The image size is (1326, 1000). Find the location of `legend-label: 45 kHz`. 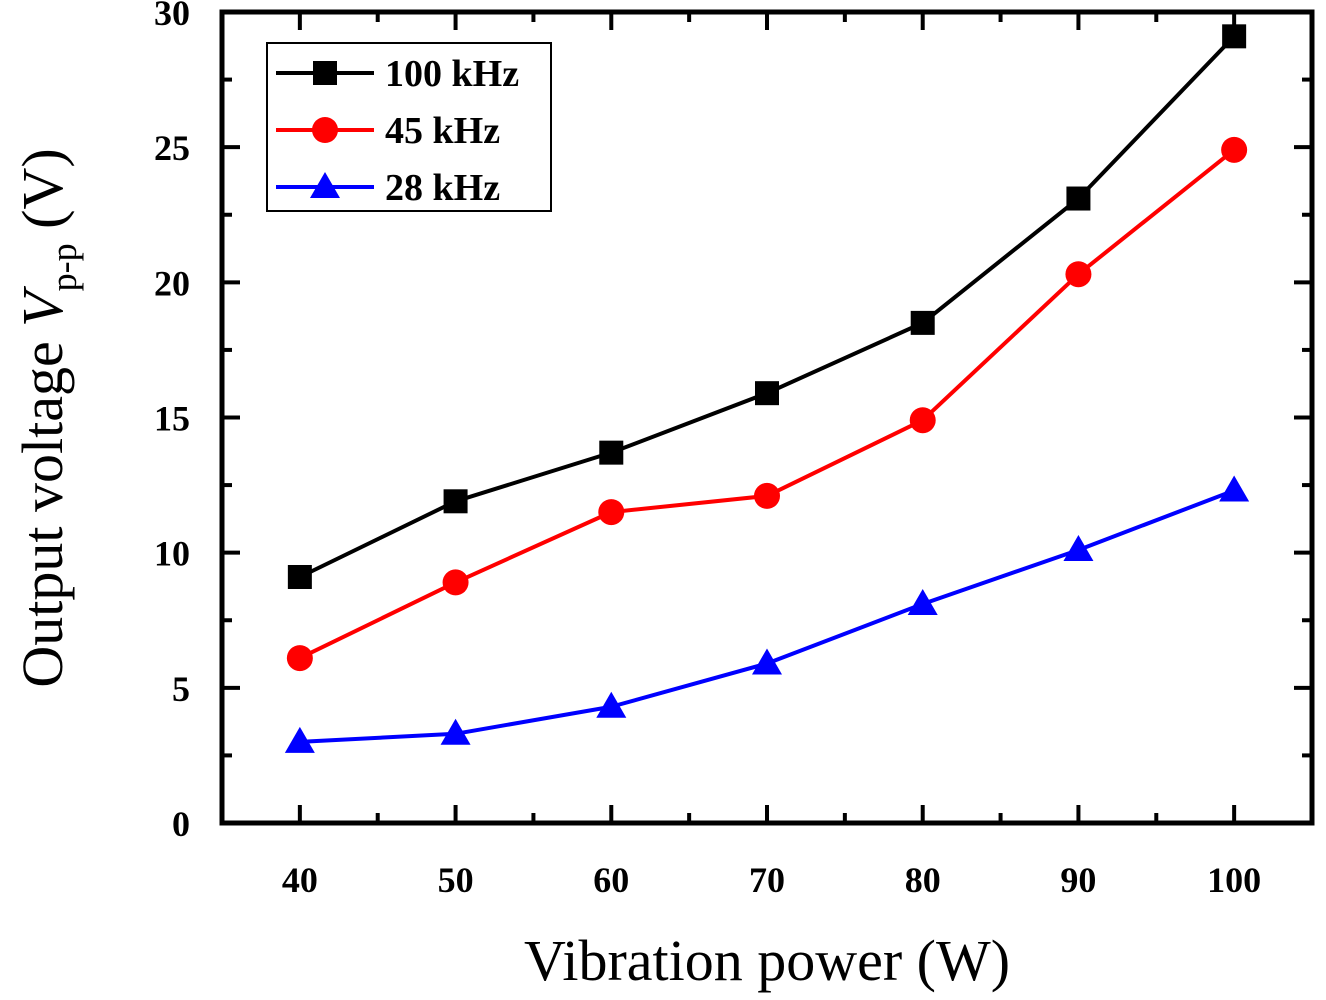

legend-label: 45 kHz is located at coordinates (442, 131).